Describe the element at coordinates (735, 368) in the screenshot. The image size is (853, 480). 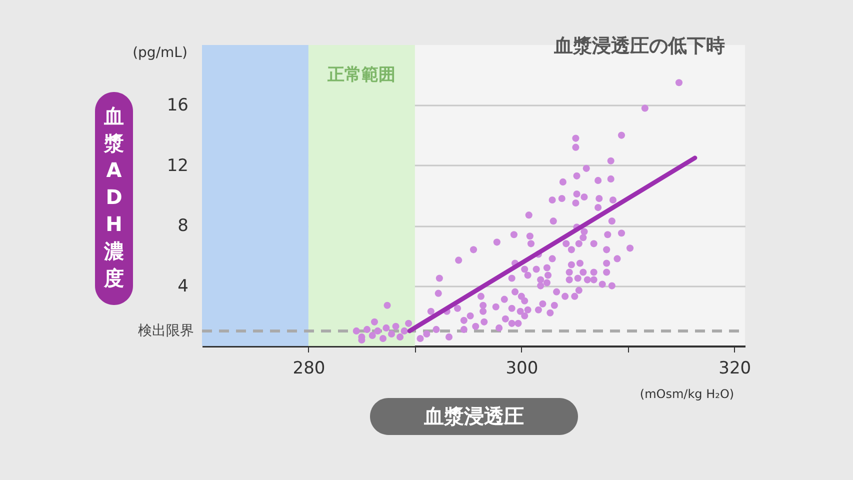
I see `x-tick-label: 320` at that location.